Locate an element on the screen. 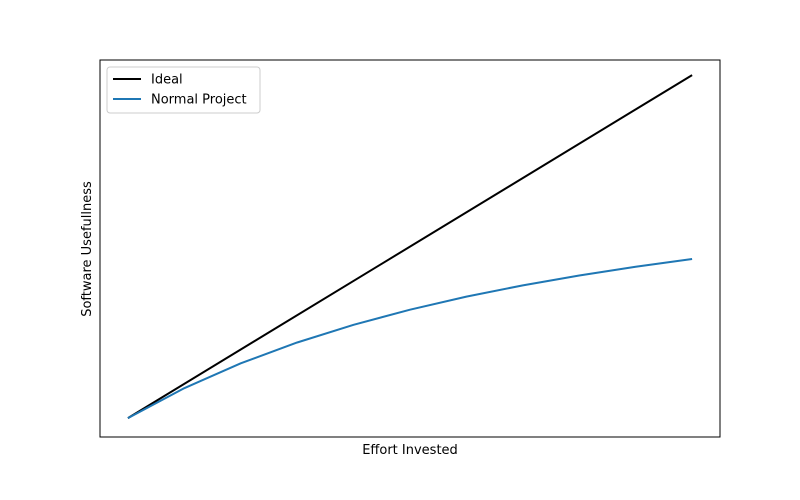 The height and width of the screenshot is (500, 800). x-axis-label: Effort Invested is located at coordinates (410, 450).